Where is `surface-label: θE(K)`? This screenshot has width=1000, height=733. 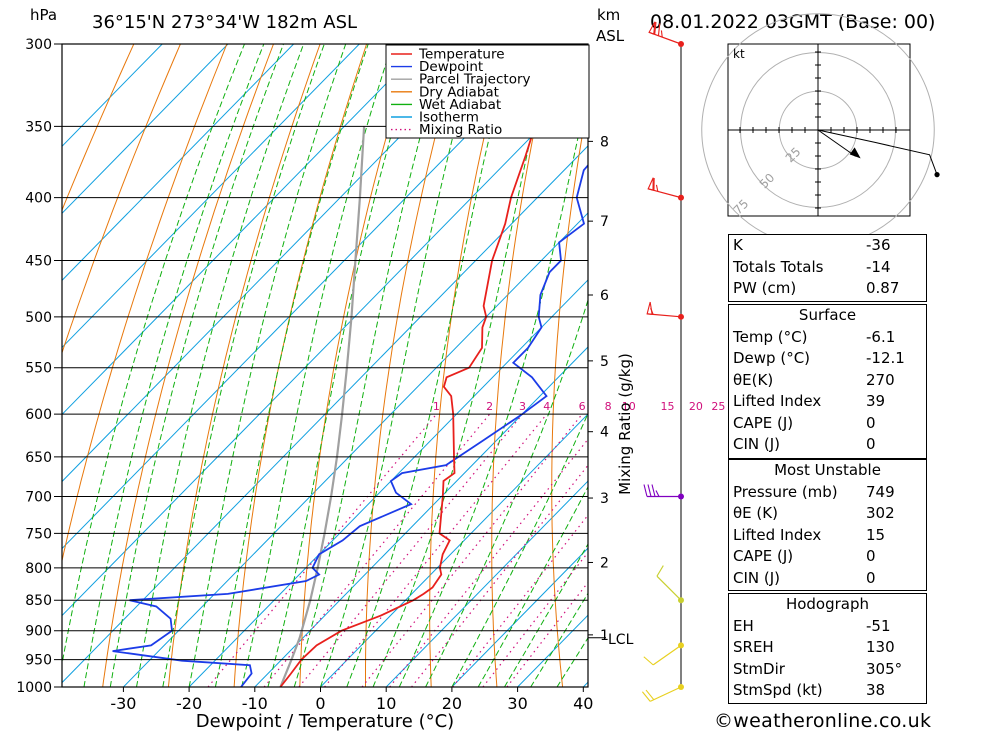 surface-label: θE(K) is located at coordinates (753, 379).